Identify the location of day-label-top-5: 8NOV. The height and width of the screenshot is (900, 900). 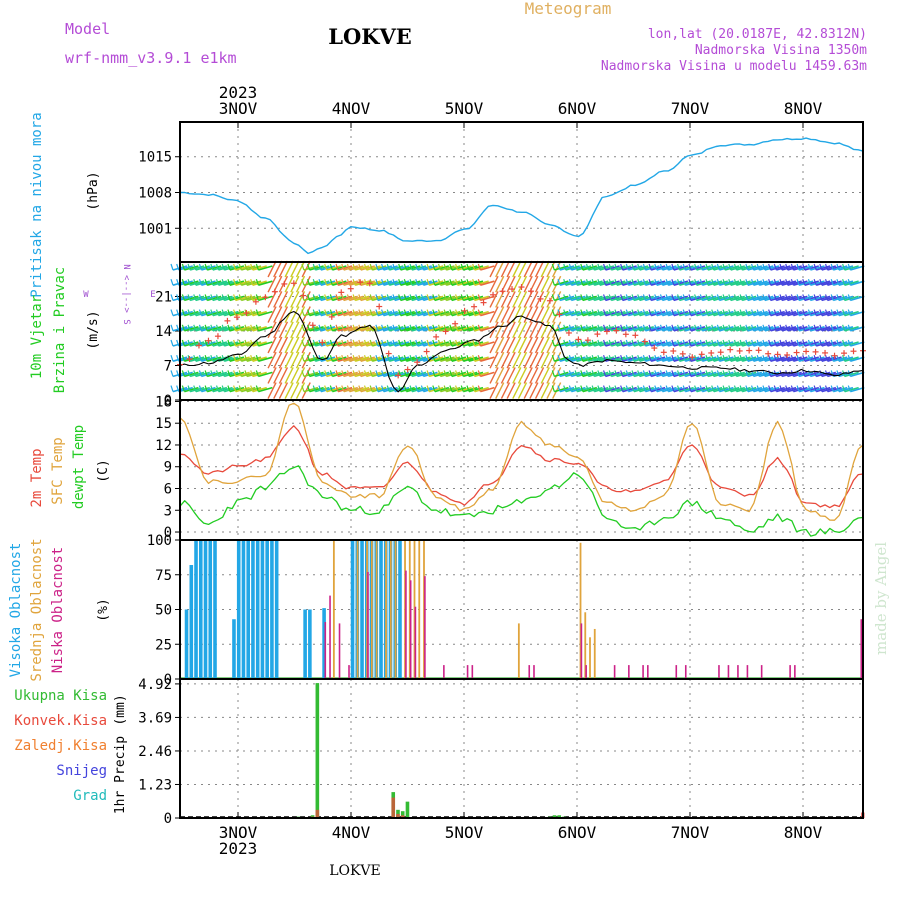
(803, 108).